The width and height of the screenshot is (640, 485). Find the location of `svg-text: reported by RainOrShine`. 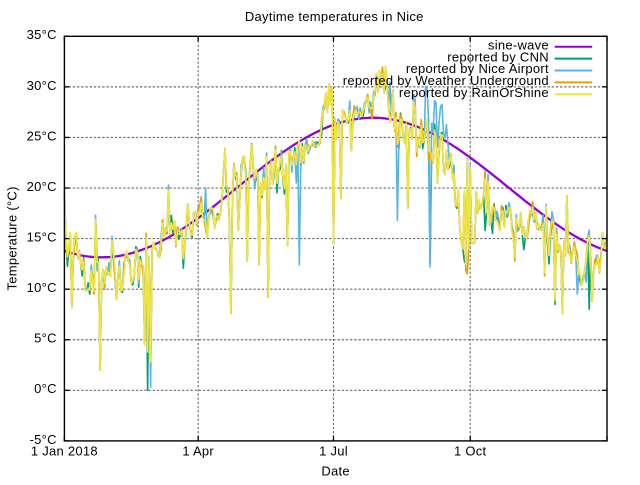

svg-text: reported by RainOrShine is located at coordinates (474, 92).